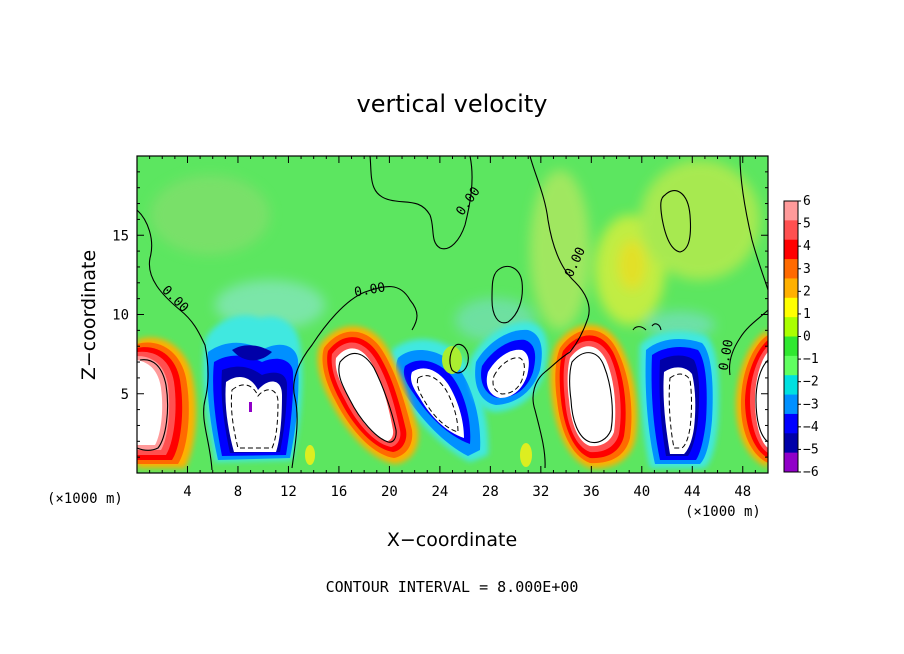 The width and height of the screenshot is (904, 654). Describe the element at coordinates (389, 492) in the screenshot. I see `x-tick-label: 20` at that location.